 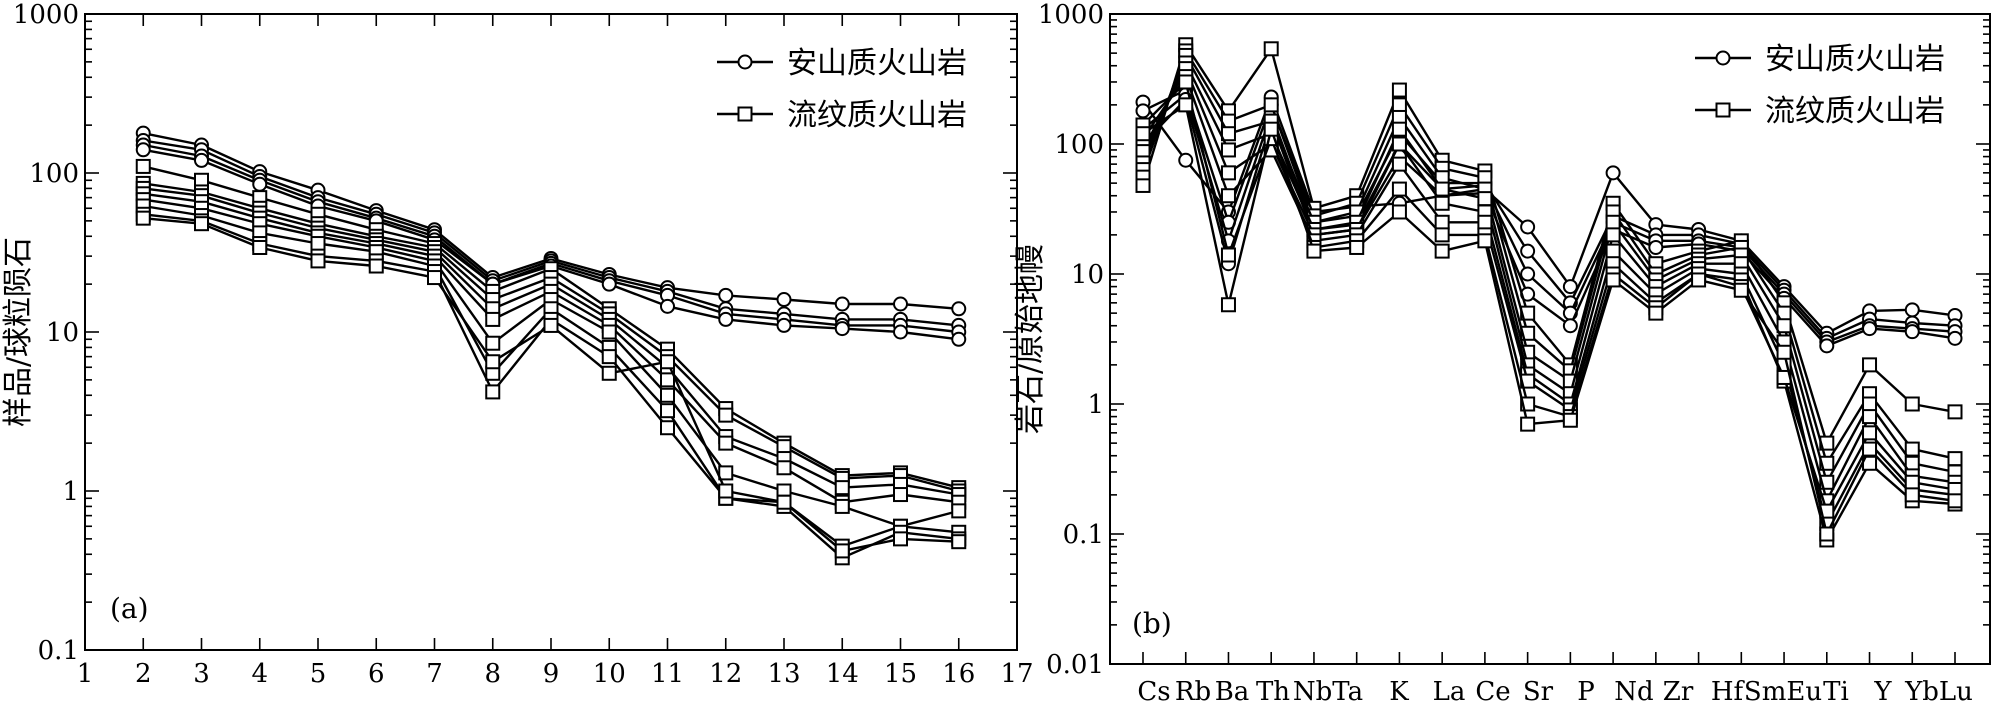 I want to click on a-x-tick-label: 17, so click(x=1016, y=674).